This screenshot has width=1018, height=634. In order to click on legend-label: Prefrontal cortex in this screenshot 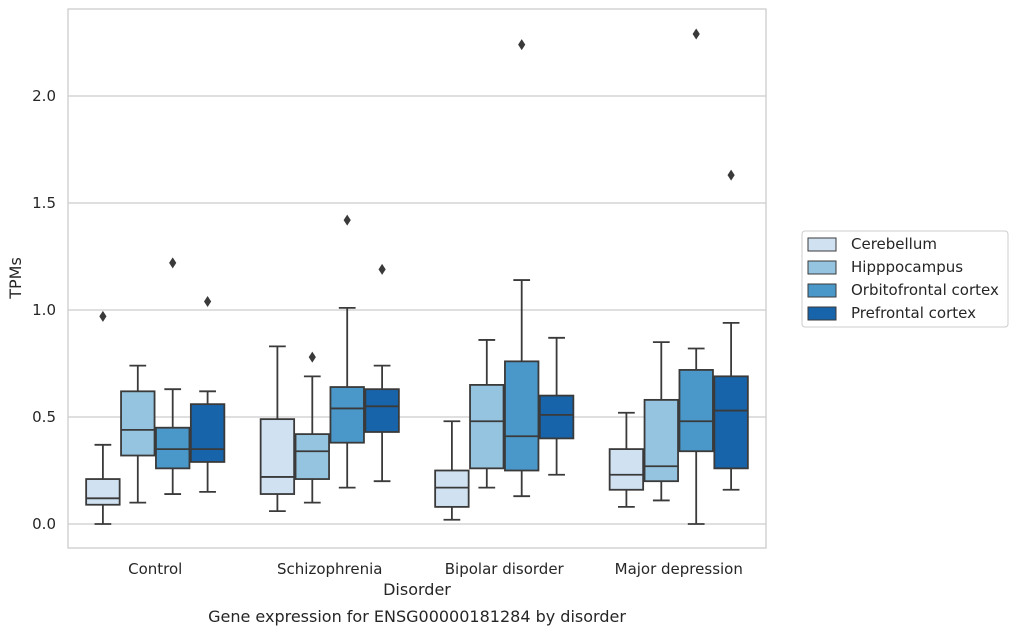, I will do `click(913, 313)`.